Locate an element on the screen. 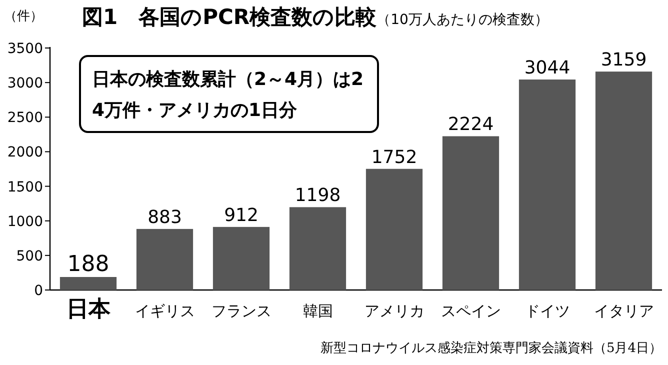  x-tick-label: フランス is located at coordinates (241, 311).